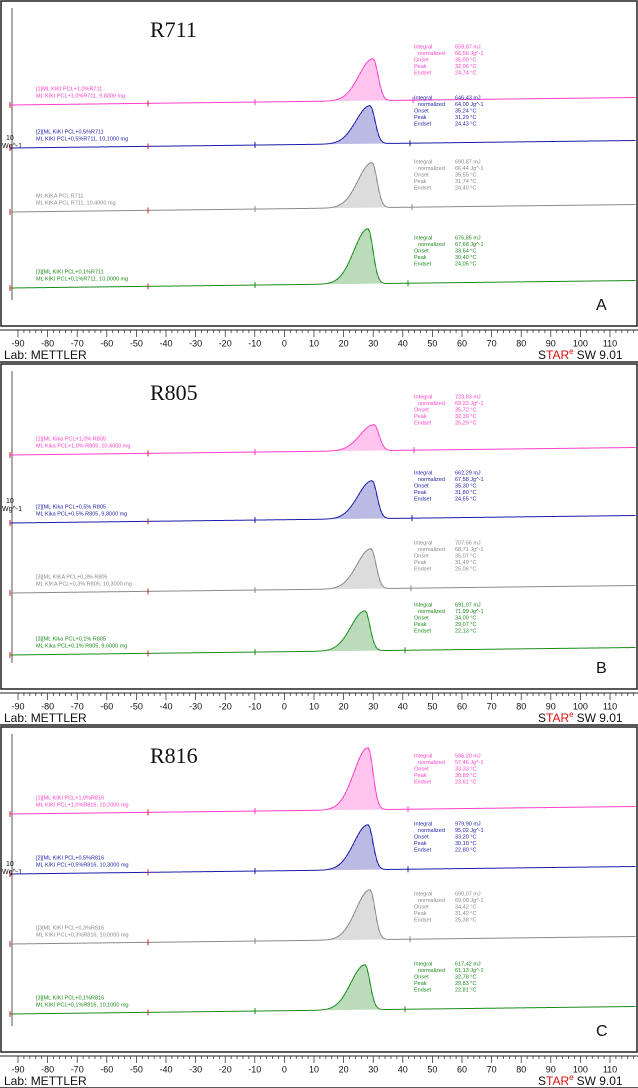  What do you see at coordinates (462, 706) in the screenshot?
I see `x-tick-label: 60` at bounding box center [462, 706].